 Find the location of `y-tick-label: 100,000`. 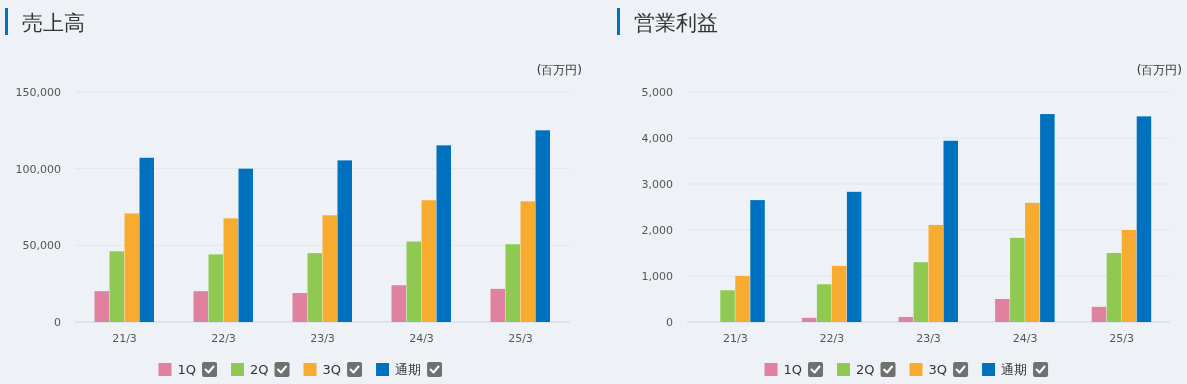

y-tick-label: 100,000 is located at coordinates (38, 169).